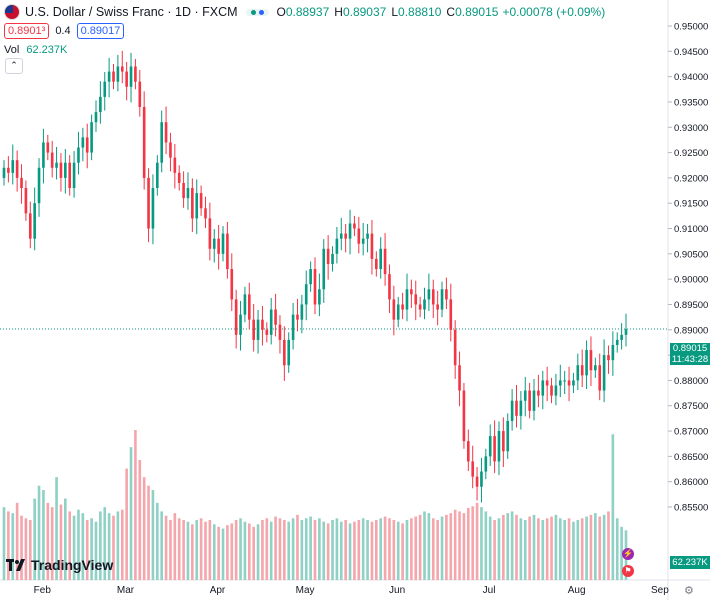  Describe the element at coordinates (689, 591) in the screenshot. I see `gear-icon: ⚙` at that location.